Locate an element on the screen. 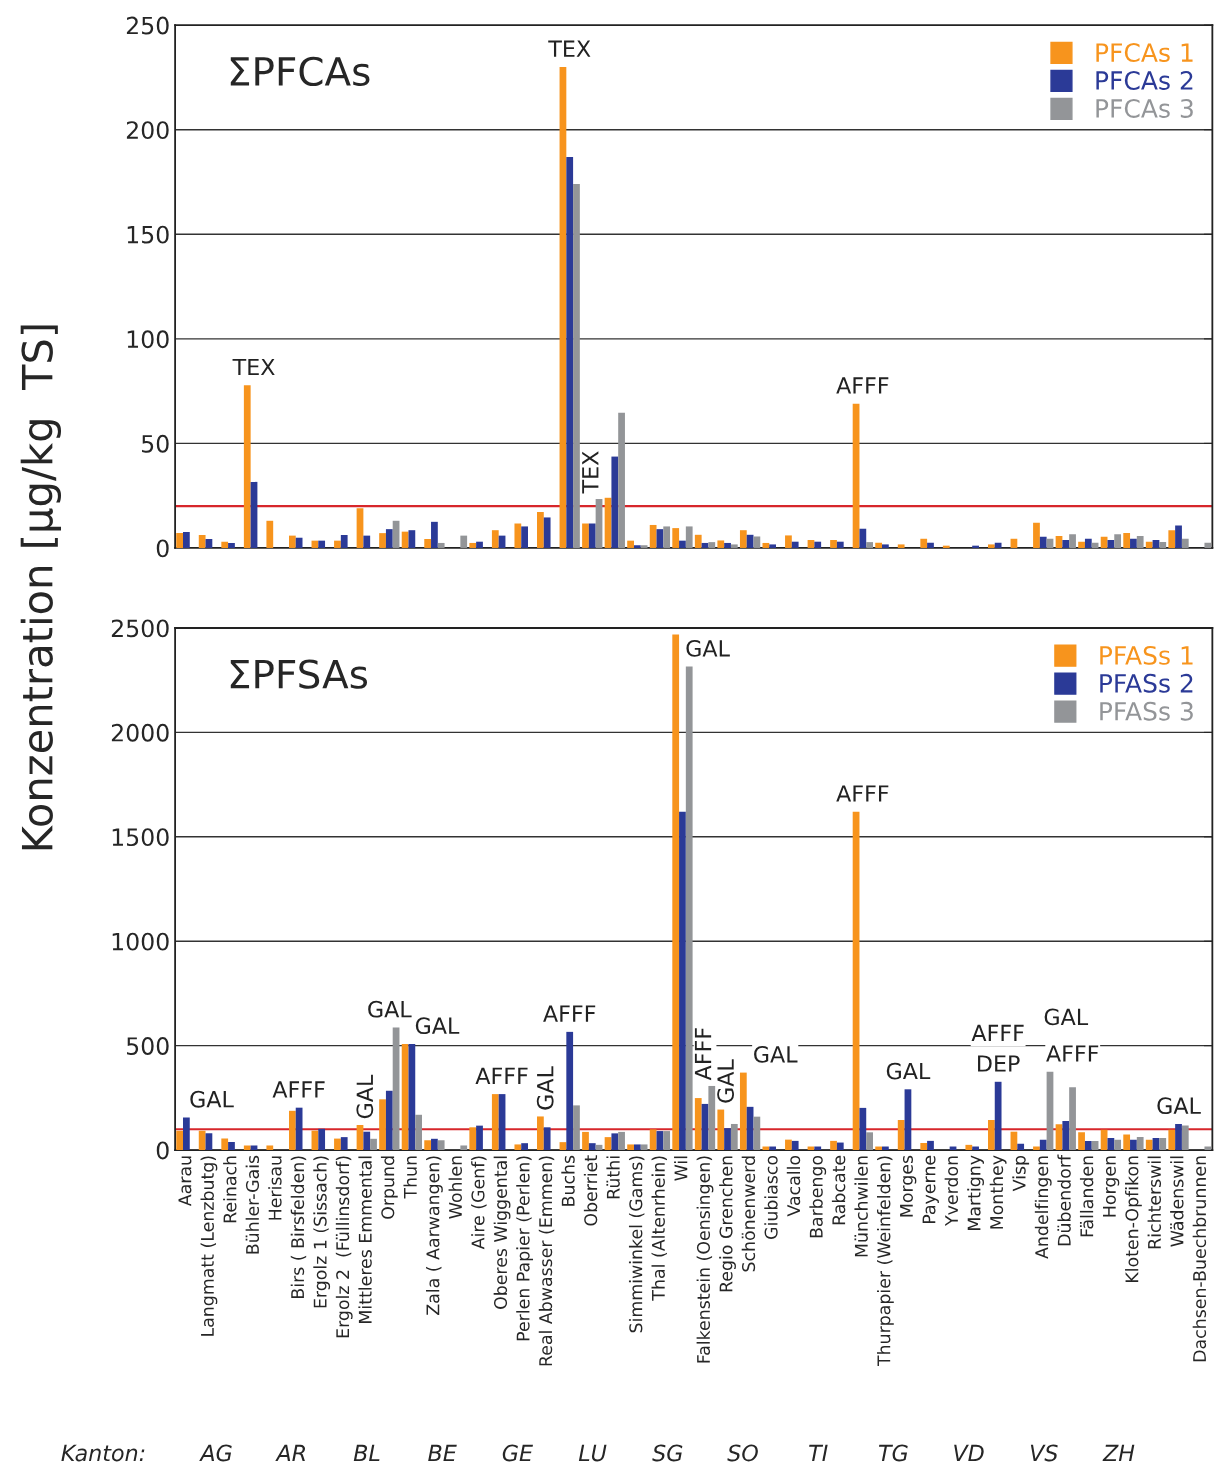 The height and width of the screenshot is (1479, 1216). text: Kanton: is located at coordinates (103, 1453).